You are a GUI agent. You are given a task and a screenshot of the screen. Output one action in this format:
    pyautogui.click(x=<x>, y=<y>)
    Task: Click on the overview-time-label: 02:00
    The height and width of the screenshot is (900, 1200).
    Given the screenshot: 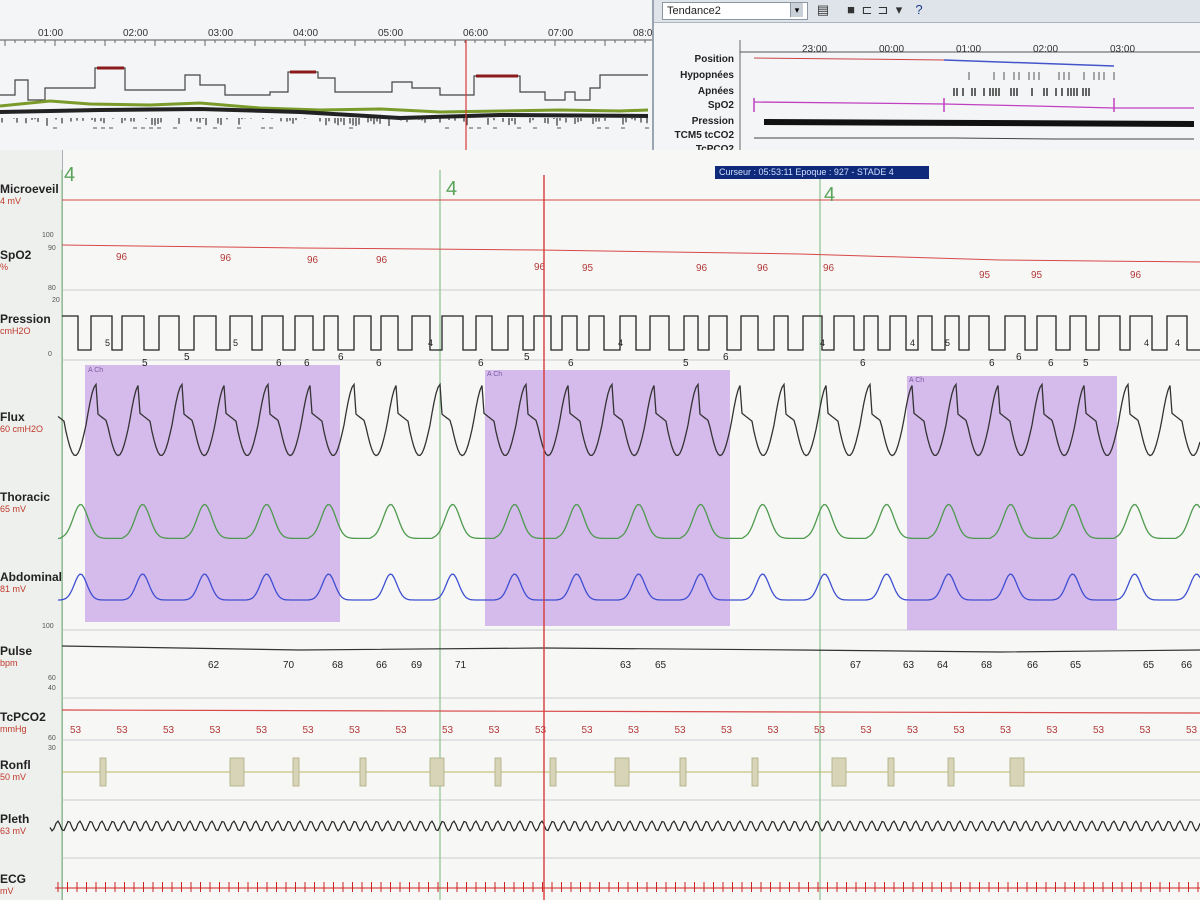 What is the action you would take?
    pyautogui.click(x=135, y=33)
    